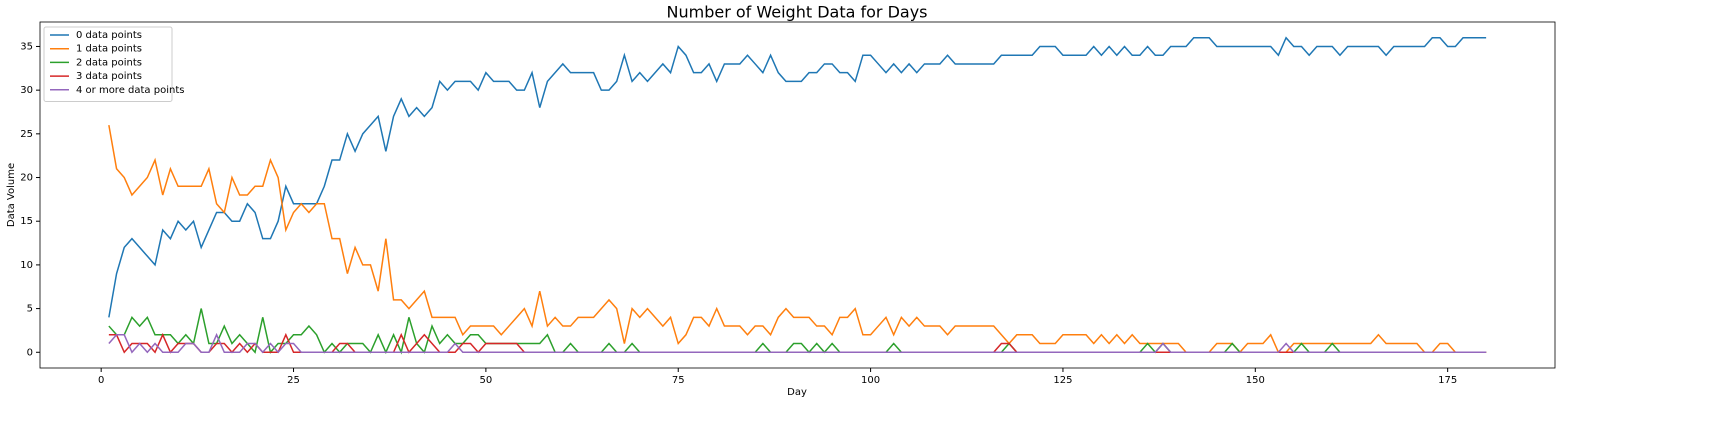  I want to click on x-tick-label: 150, so click(1255, 380).